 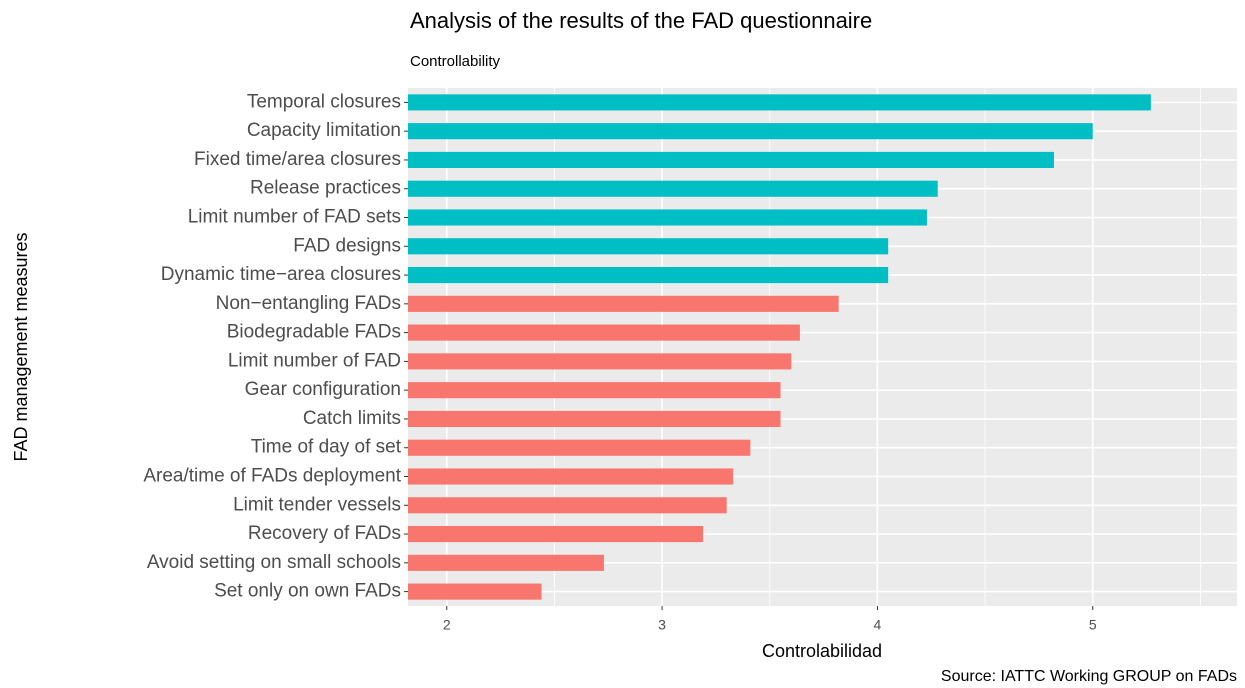 What do you see at coordinates (1089, 676) in the screenshot?
I see `caption: Source: IATTC Working GROUP on FADs` at bounding box center [1089, 676].